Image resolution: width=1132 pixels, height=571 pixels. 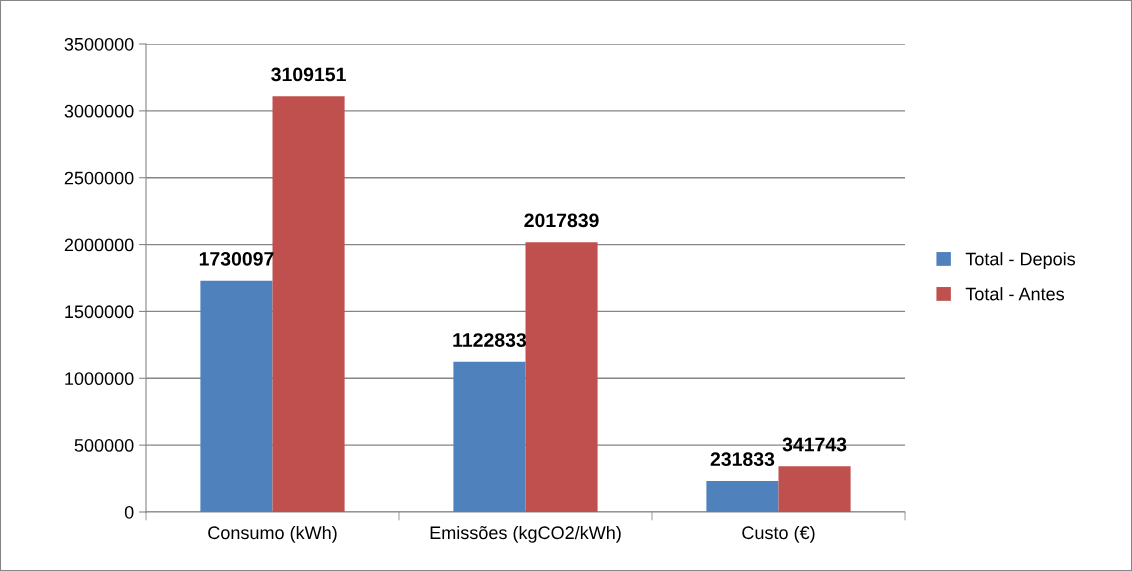 What do you see at coordinates (561, 220) in the screenshot?
I see `data-label: 2017839` at bounding box center [561, 220].